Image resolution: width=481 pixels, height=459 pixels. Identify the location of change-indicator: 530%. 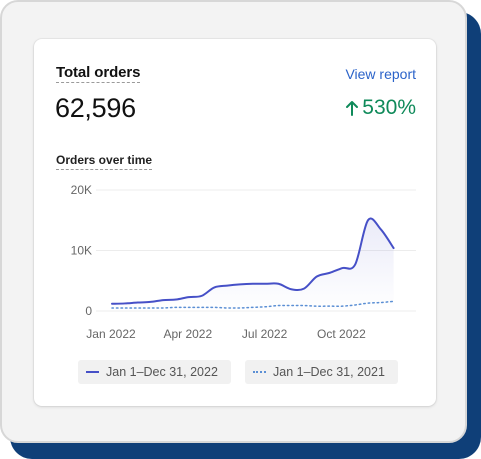
(380, 108).